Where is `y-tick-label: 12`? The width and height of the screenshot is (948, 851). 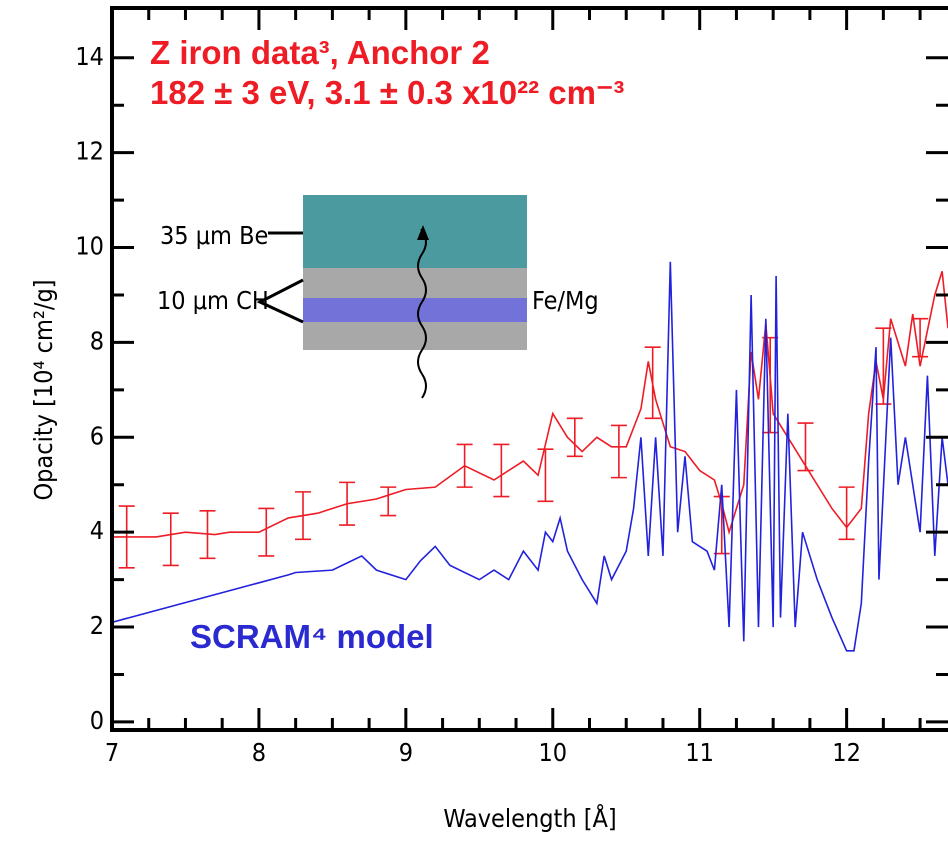
y-tick-label: 12 is located at coordinates (89, 151).